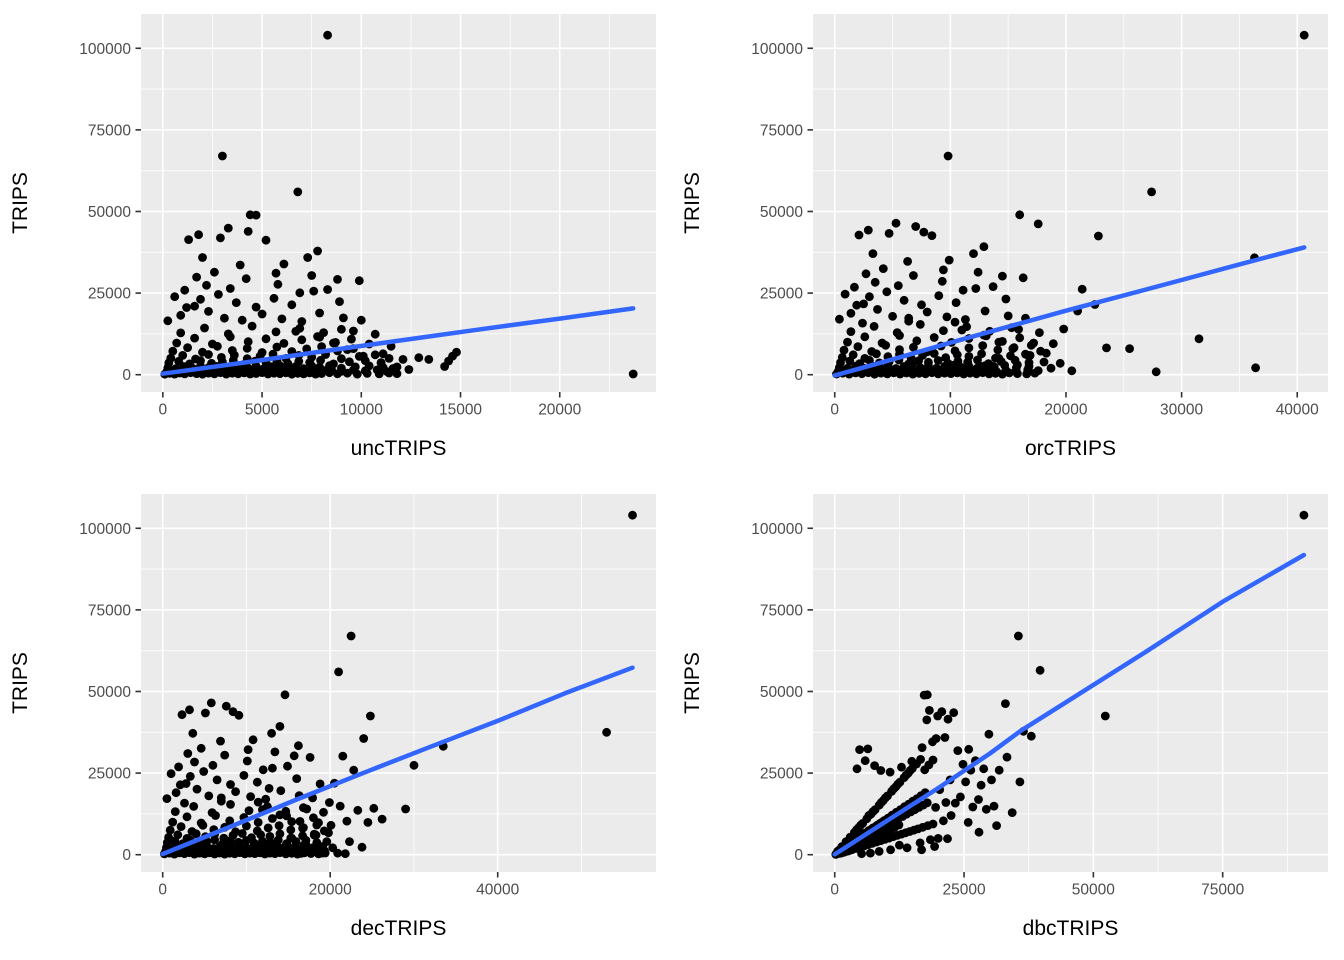 The width and height of the screenshot is (1344, 960). I want to click on x-tick-label: 10000, so click(361, 410).